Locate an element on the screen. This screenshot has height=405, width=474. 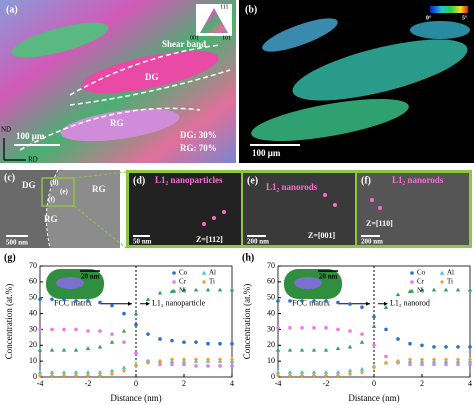
ipf-label: 101 is located at coordinates (226, 38).